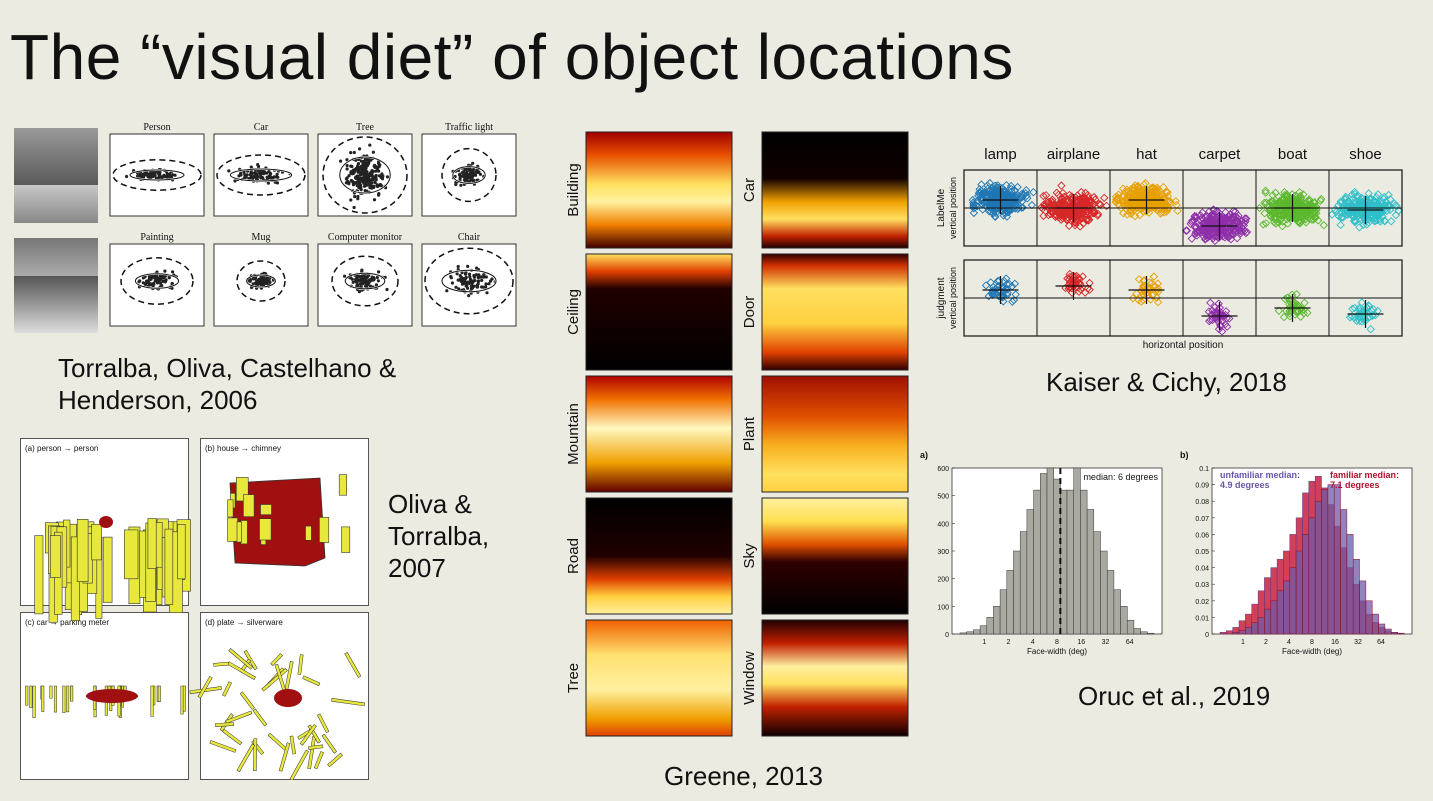 This screenshot has height=801, width=1433. I want to click on kaiser-object-shoe: shoe, so click(1365, 154).